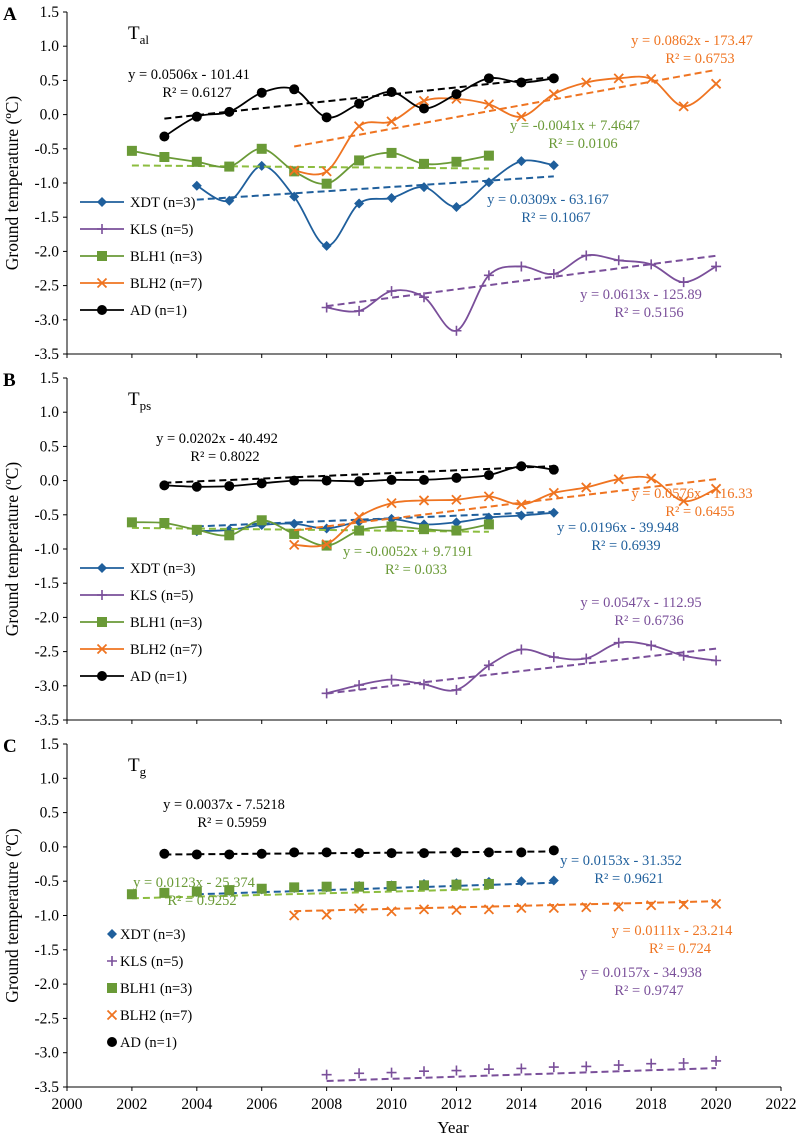 This screenshot has height=1141, width=803. Describe the element at coordinates (699, 59) in the screenshot. I see `trend-r2: R² = 0.6753` at that location.